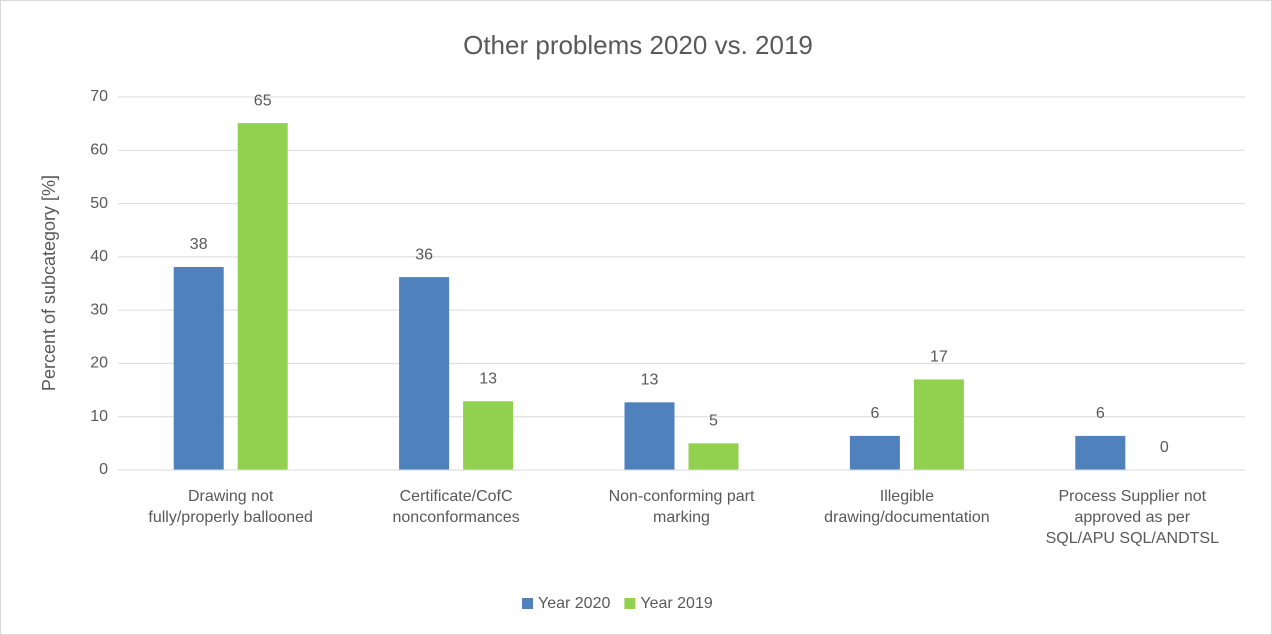 The image size is (1272, 635). Describe the element at coordinates (907, 507) in the screenshot. I see `x-tick-label: Illegible drawing/documentation` at that location.